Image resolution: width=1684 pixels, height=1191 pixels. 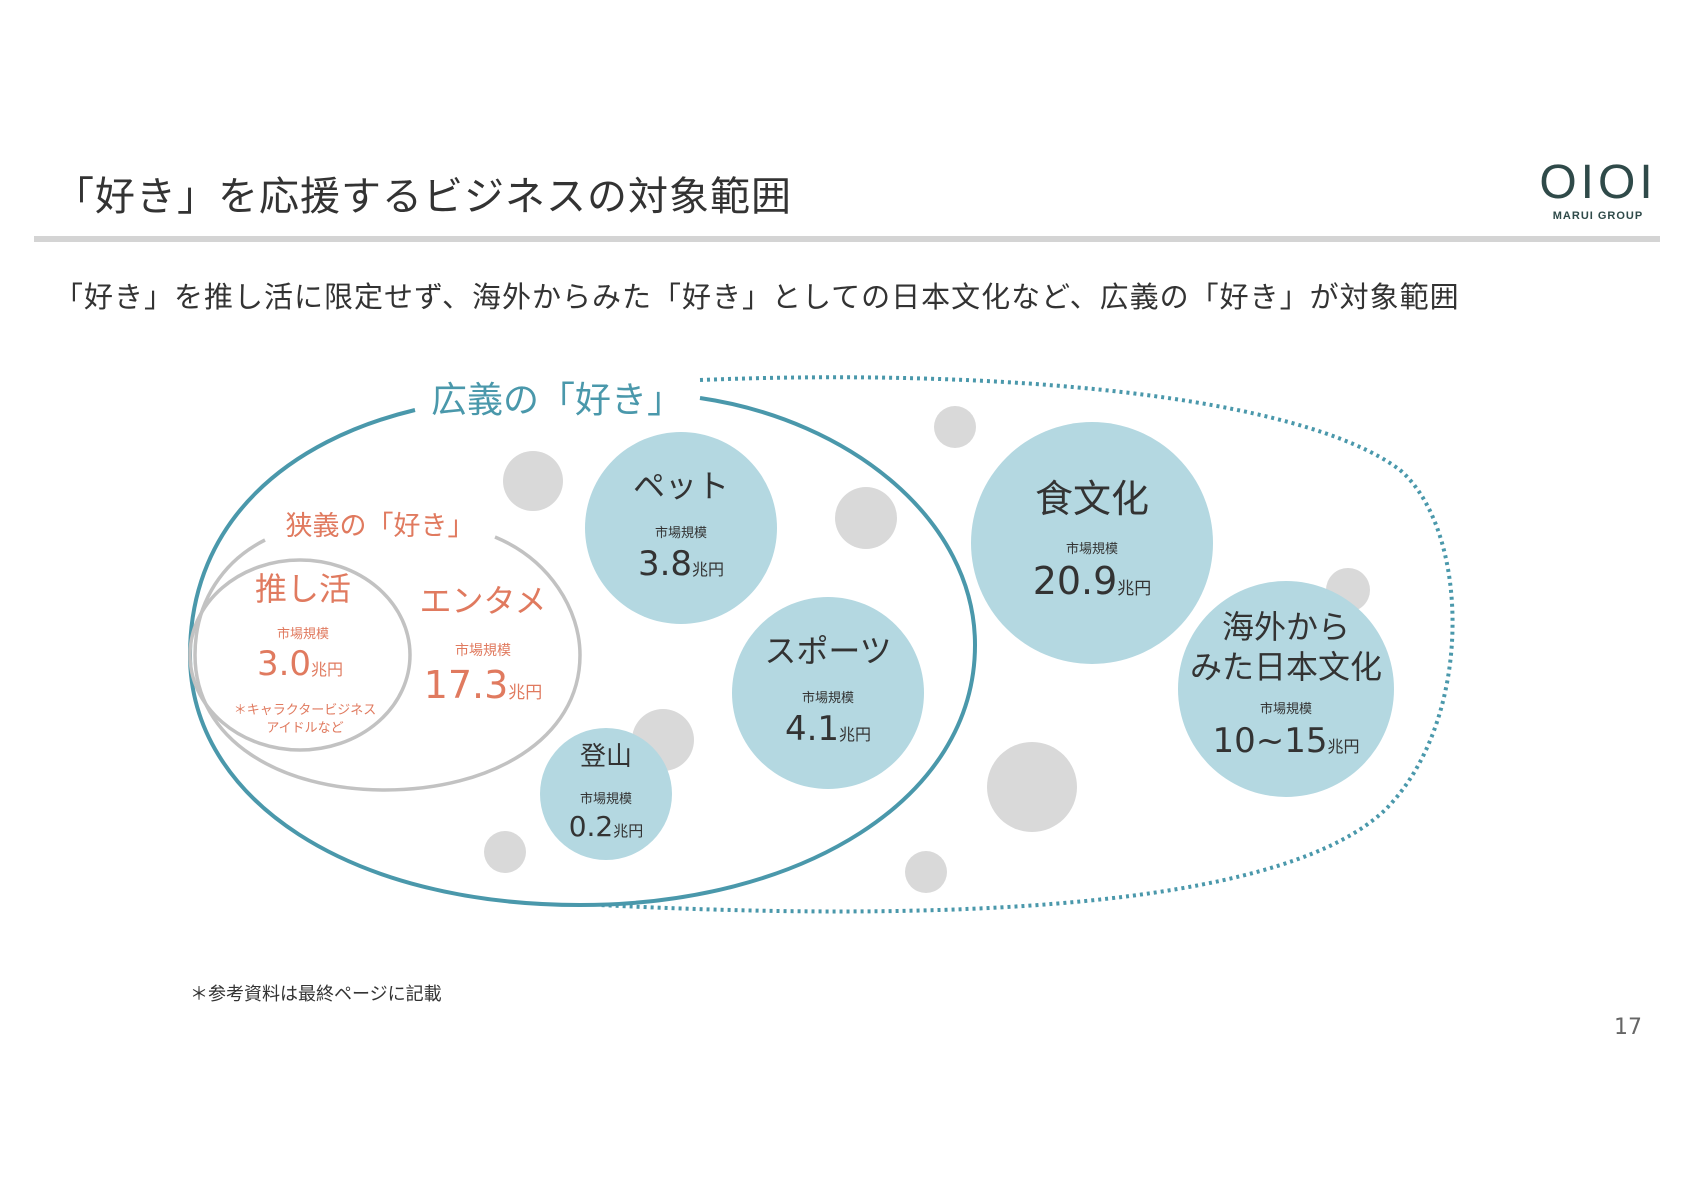 I want to click on sports-market-label: 市場規模, so click(x=828, y=698).